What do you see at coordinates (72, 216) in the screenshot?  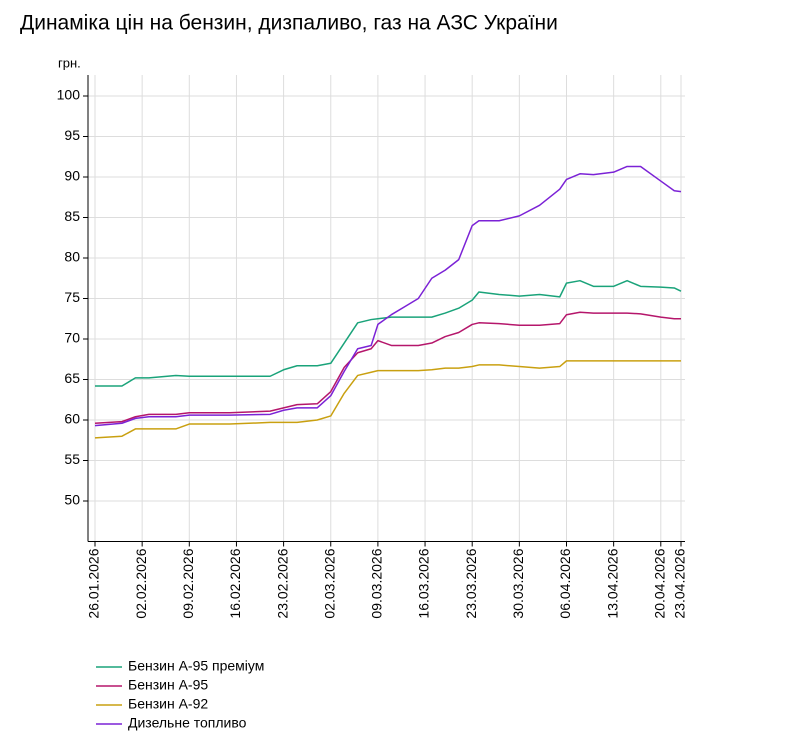 I see `y-tick-label: 85` at bounding box center [72, 216].